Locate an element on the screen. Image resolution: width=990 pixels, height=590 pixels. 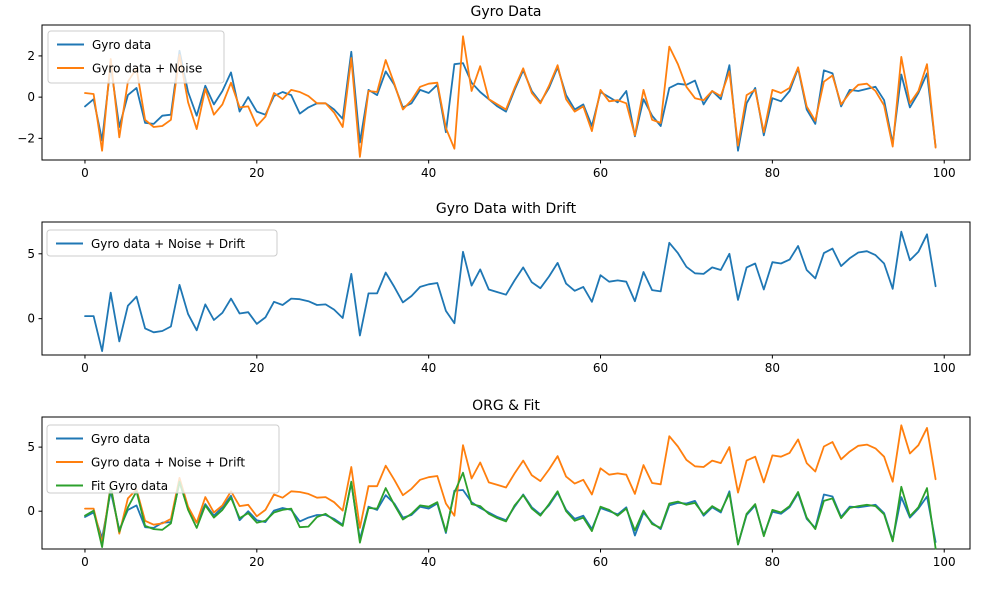
series-line-fit_gyro is located at coordinates (510, 510).